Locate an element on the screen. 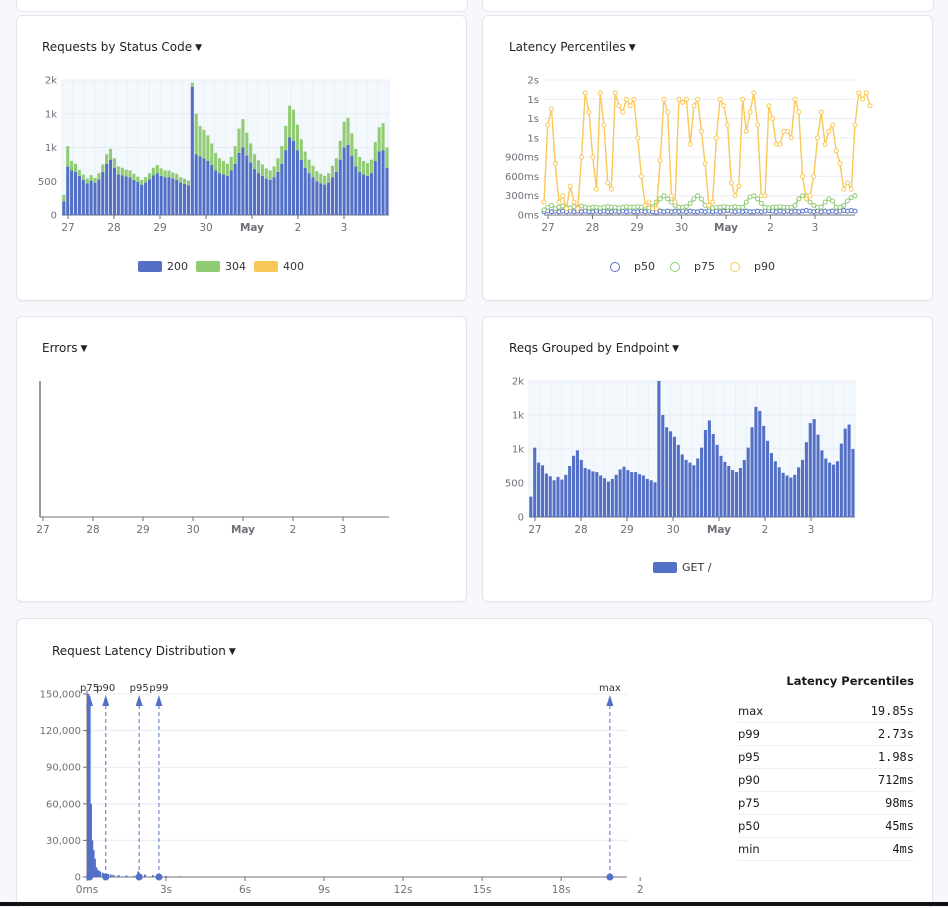 The image size is (948, 908). legend-item-get: GET / is located at coordinates (682, 567).